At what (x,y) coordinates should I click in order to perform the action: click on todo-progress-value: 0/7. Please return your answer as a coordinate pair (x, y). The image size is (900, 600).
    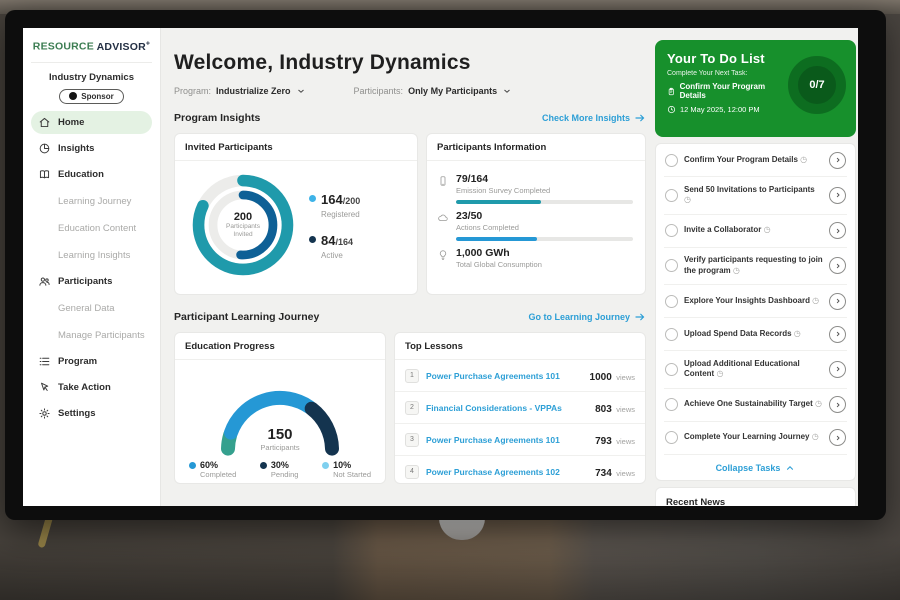
    Looking at the image, I should click on (817, 85).